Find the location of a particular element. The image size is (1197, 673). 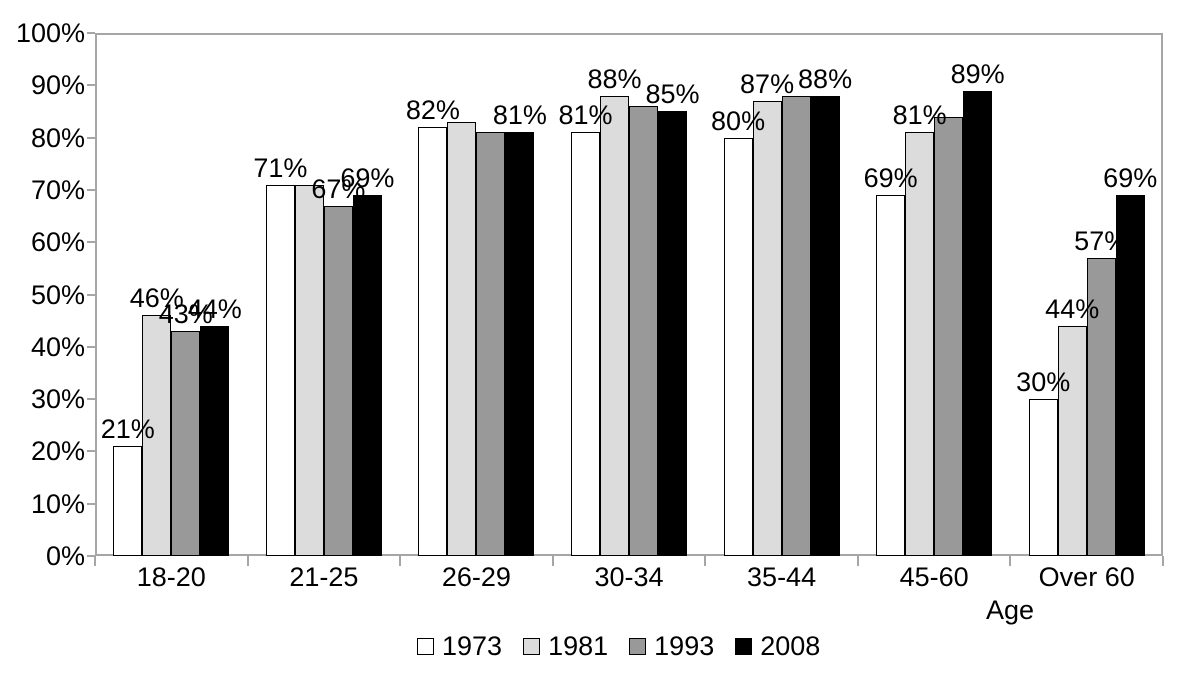

y-tick-label: 20% is located at coordinates (57, 451).